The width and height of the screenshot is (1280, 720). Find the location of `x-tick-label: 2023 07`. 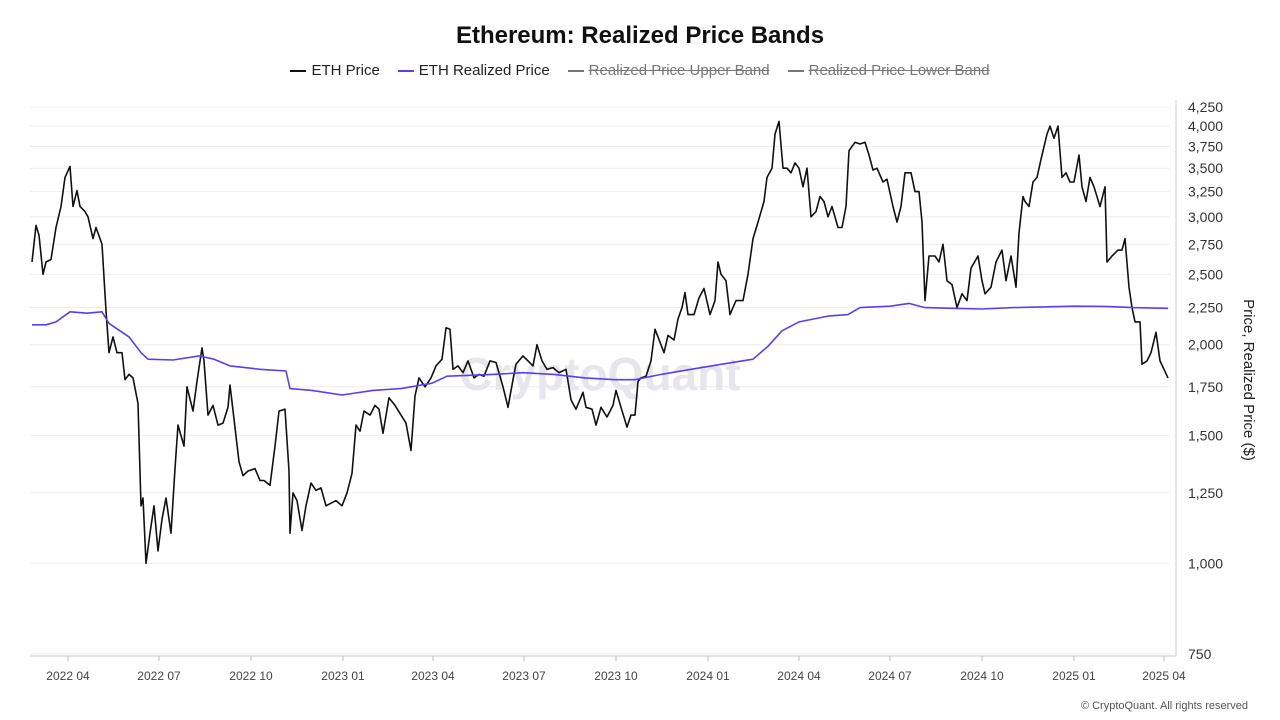

x-tick-label: 2023 07 is located at coordinates (524, 676).